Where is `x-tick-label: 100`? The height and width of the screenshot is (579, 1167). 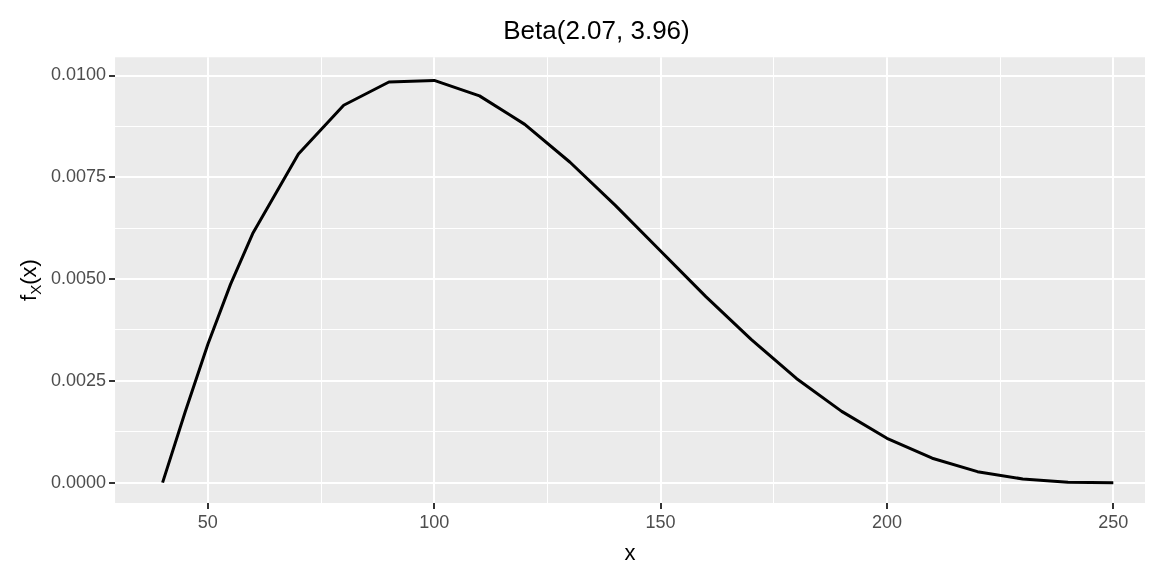
x-tick-label: 100 is located at coordinates (434, 521).